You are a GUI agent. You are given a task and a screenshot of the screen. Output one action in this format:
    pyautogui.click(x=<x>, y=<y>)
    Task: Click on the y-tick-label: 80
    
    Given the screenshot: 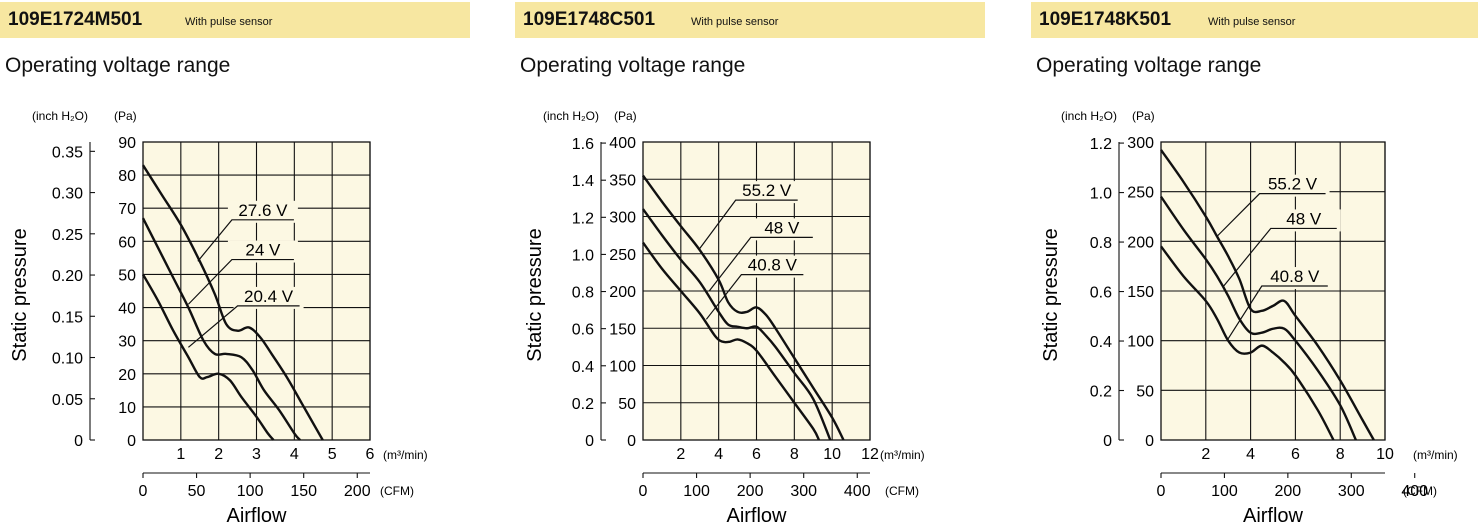 What is the action you would take?
    pyautogui.click(x=127, y=176)
    